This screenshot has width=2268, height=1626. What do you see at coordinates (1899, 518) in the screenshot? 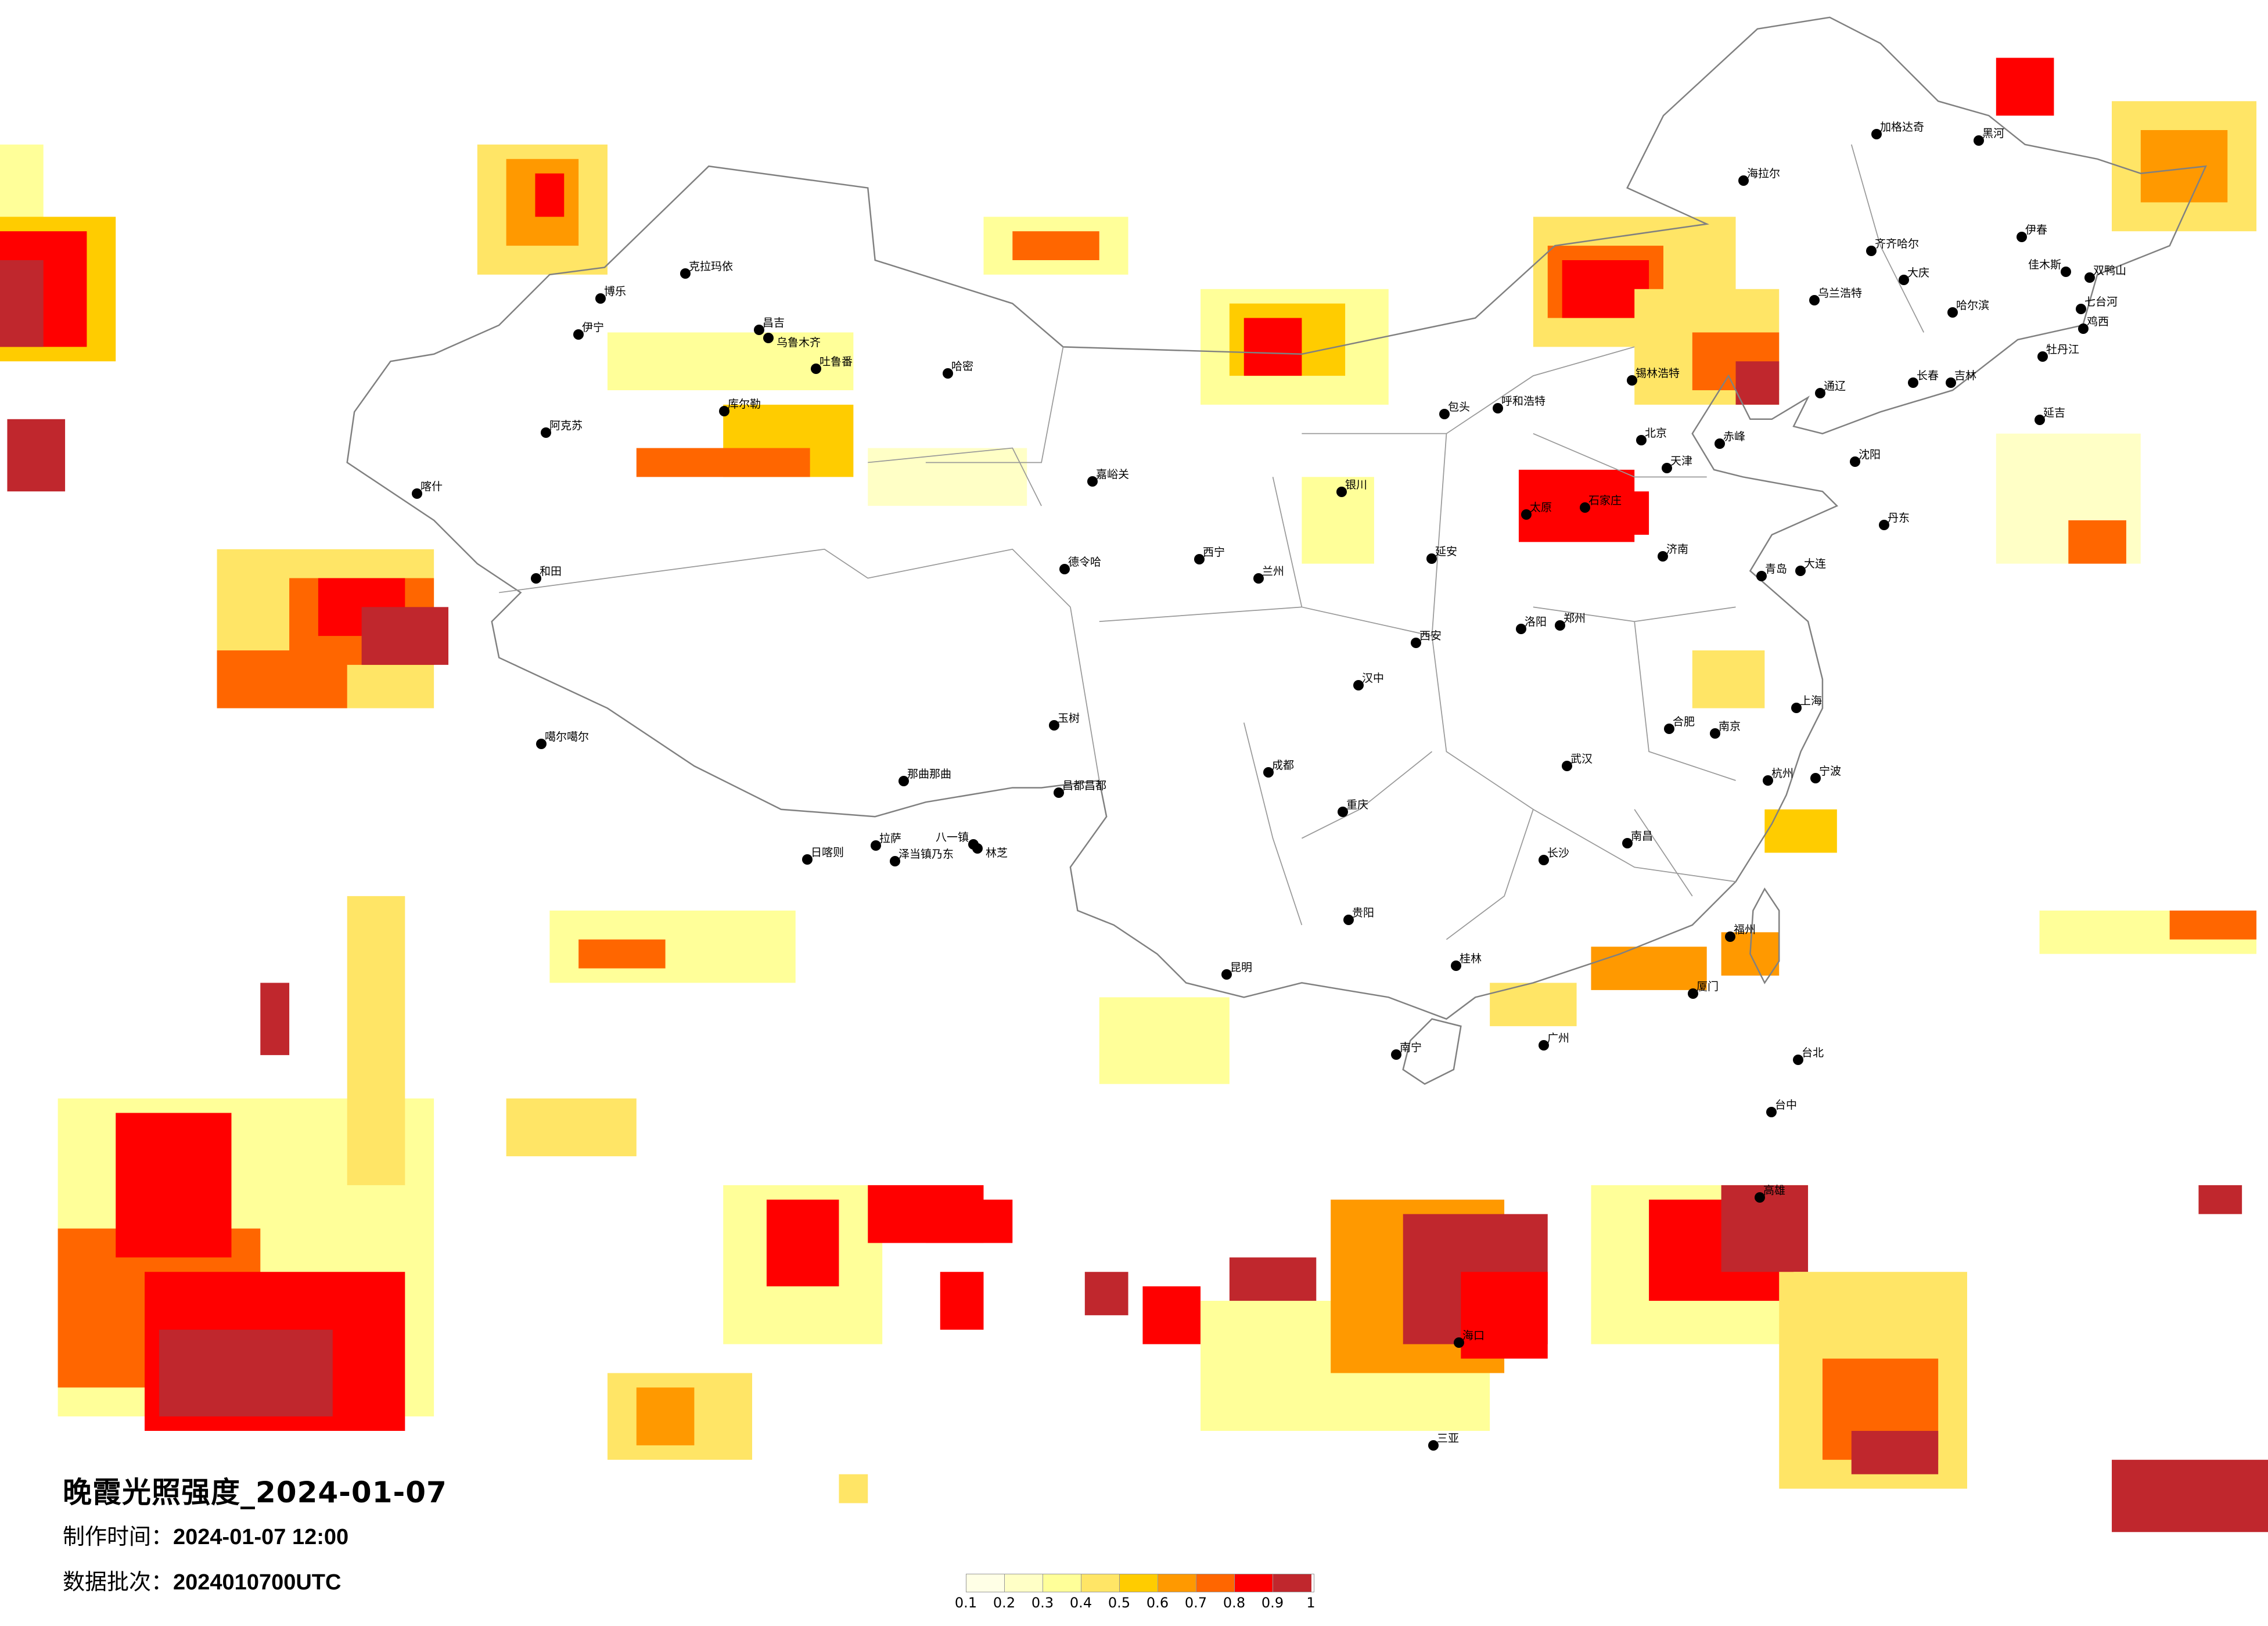
I see `city-label: 丹东` at bounding box center [1899, 518].